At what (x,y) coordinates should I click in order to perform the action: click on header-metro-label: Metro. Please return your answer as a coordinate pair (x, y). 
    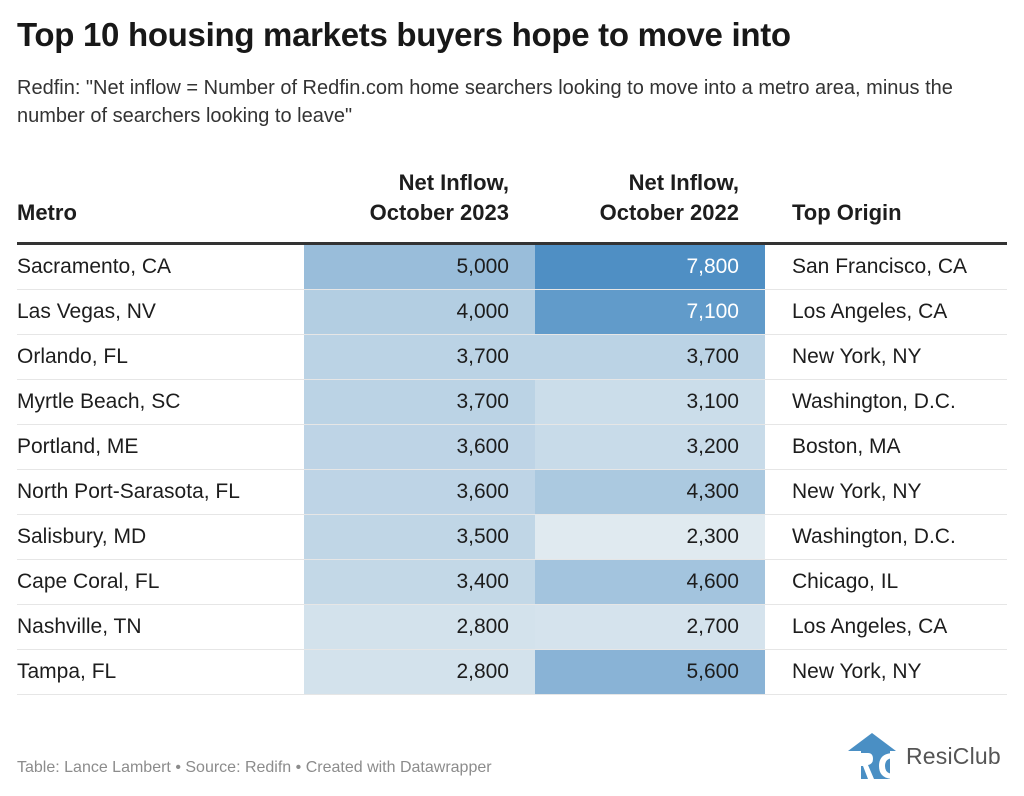
    Looking at the image, I should click on (47, 212).